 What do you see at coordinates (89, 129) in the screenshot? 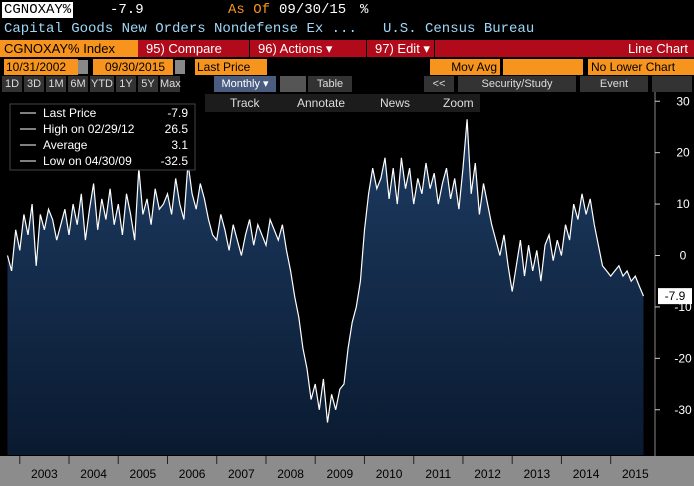
I see `legend-label: High on 02/29/12` at bounding box center [89, 129].